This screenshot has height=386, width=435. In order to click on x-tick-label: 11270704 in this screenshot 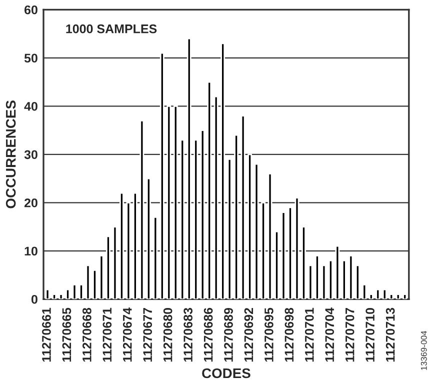, I will do `click(329, 335)`.